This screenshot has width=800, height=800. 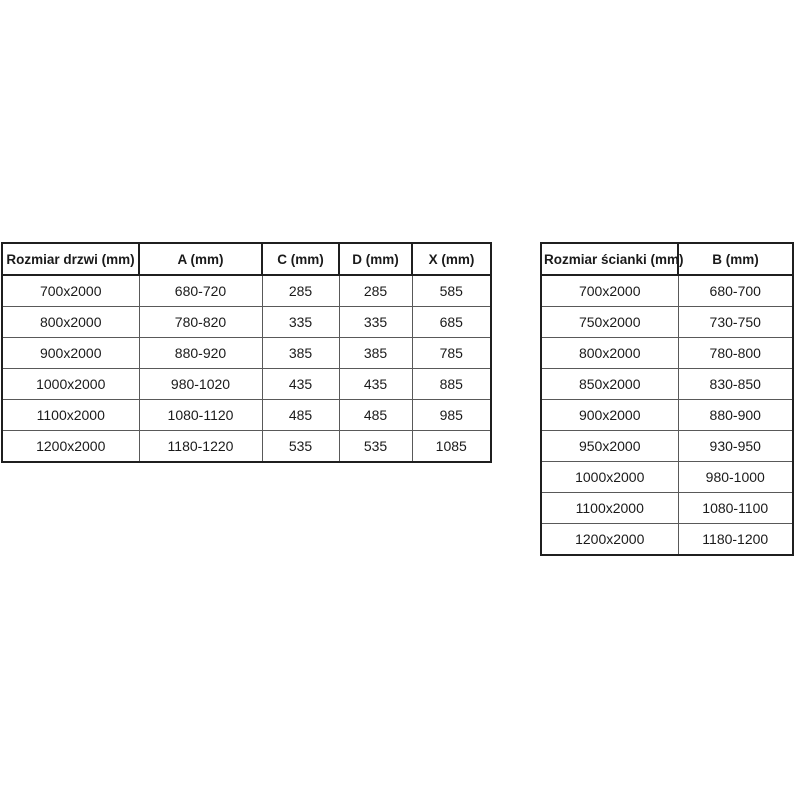 I want to click on table-row: 700x2000 680-720 285 285 585, so click(x=246, y=290).